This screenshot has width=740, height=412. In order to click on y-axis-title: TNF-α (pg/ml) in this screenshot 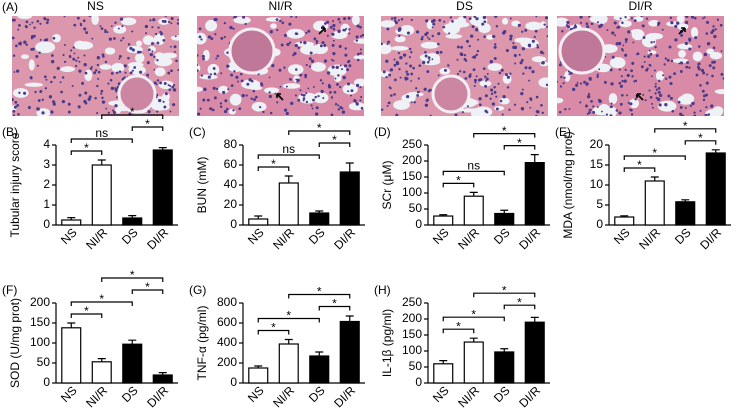, I will do `click(202, 343)`.